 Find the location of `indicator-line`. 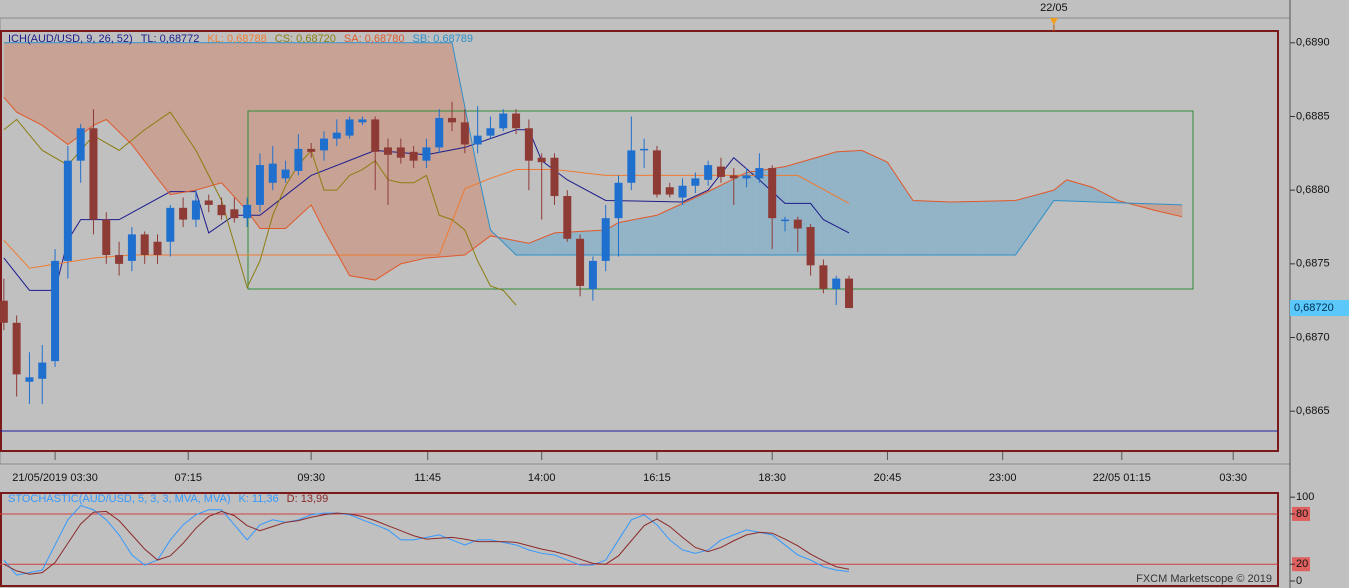

indicator-line is located at coordinates (260, 208).